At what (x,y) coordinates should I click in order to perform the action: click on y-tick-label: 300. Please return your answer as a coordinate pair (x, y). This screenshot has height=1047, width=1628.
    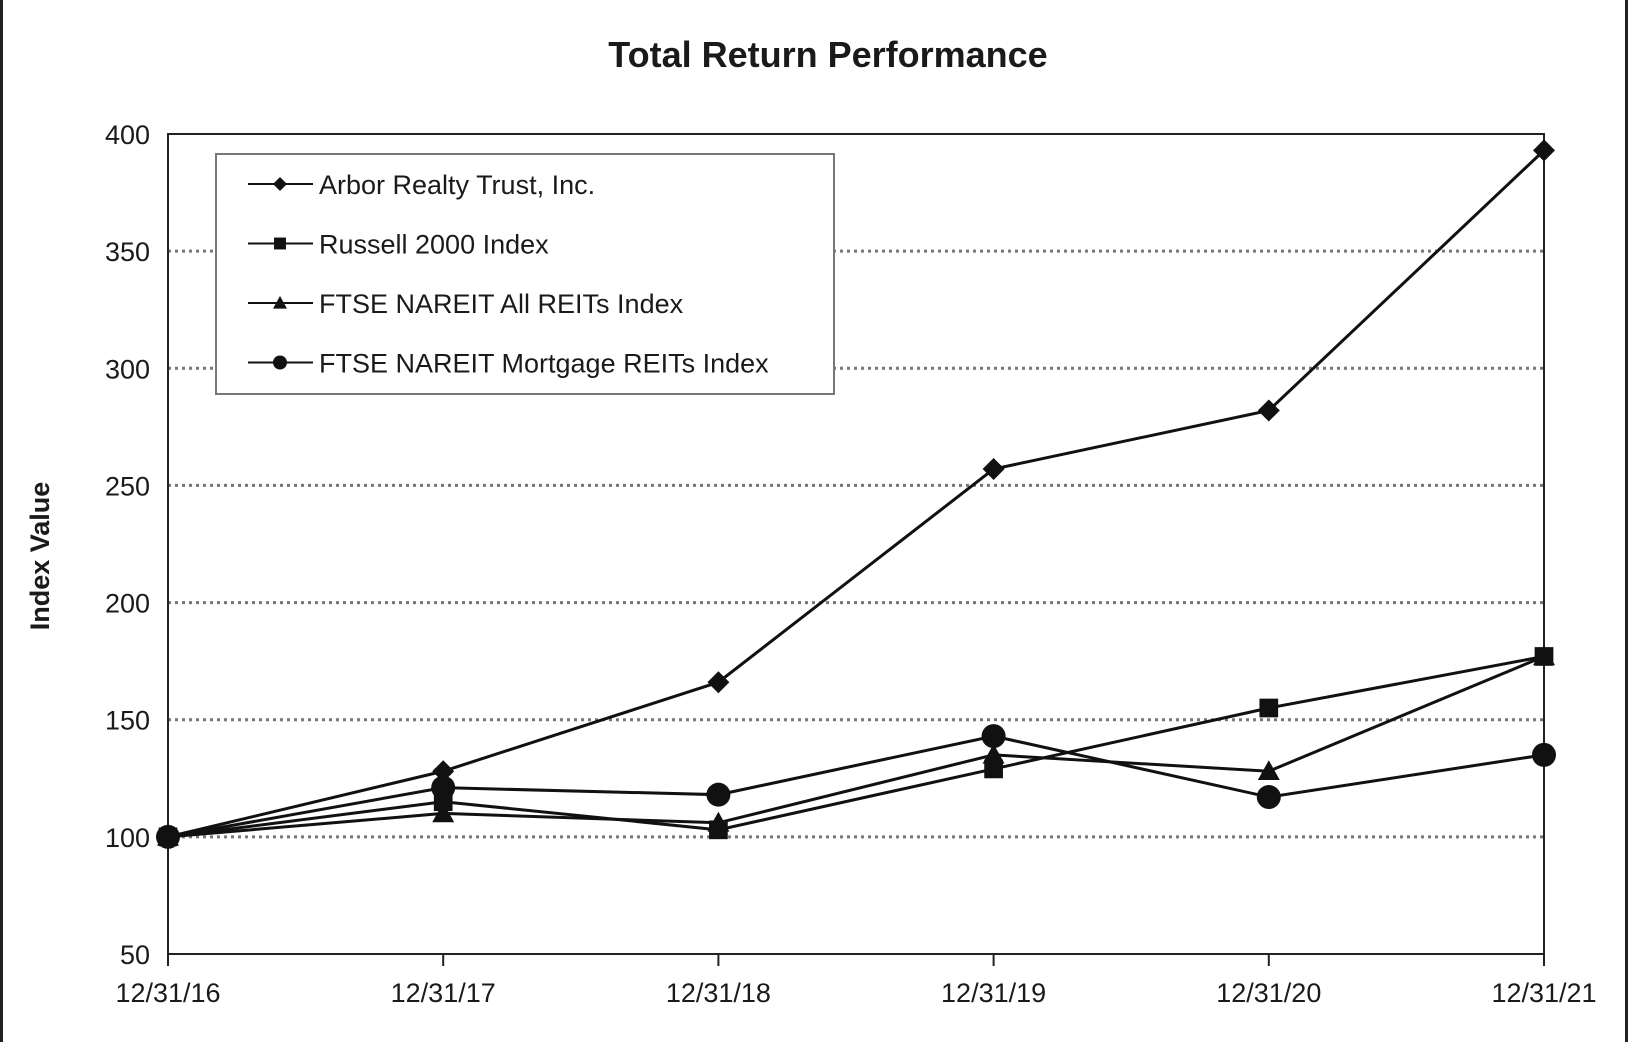
    Looking at the image, I should click on (127, 369).